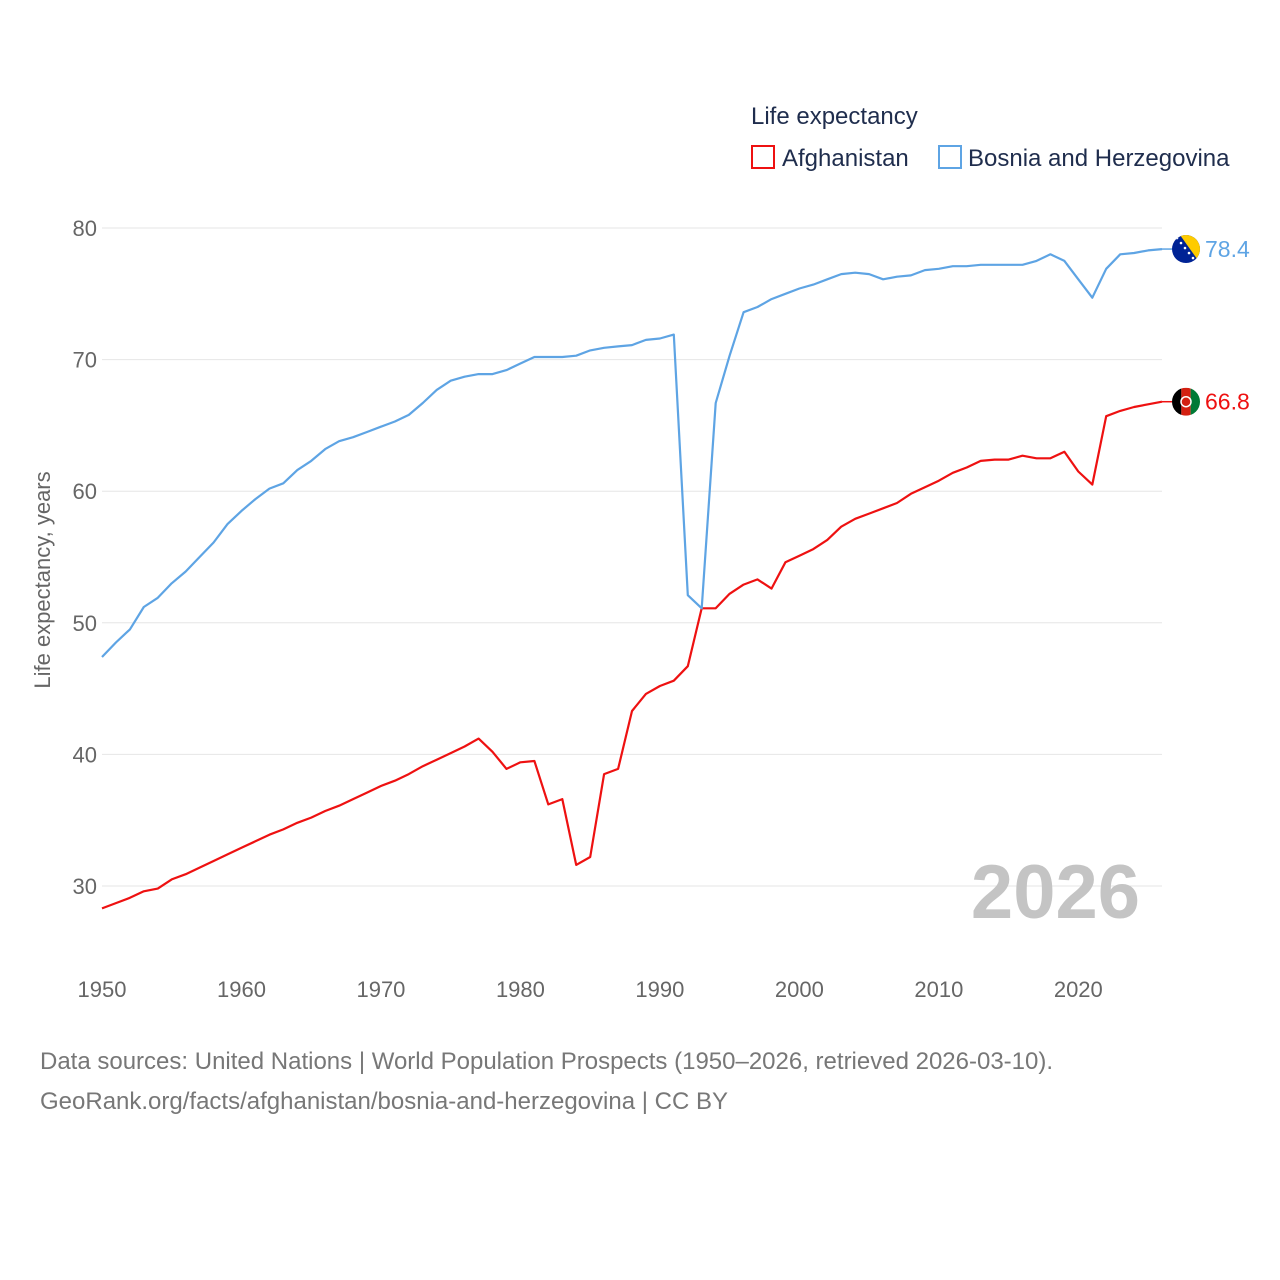 This screenshot has height=1280, width=1280. What do you see at coordinates (938, 989) in the screenshot?
I see `x-tick-2010: 2010` at bounding box center [938, 989].